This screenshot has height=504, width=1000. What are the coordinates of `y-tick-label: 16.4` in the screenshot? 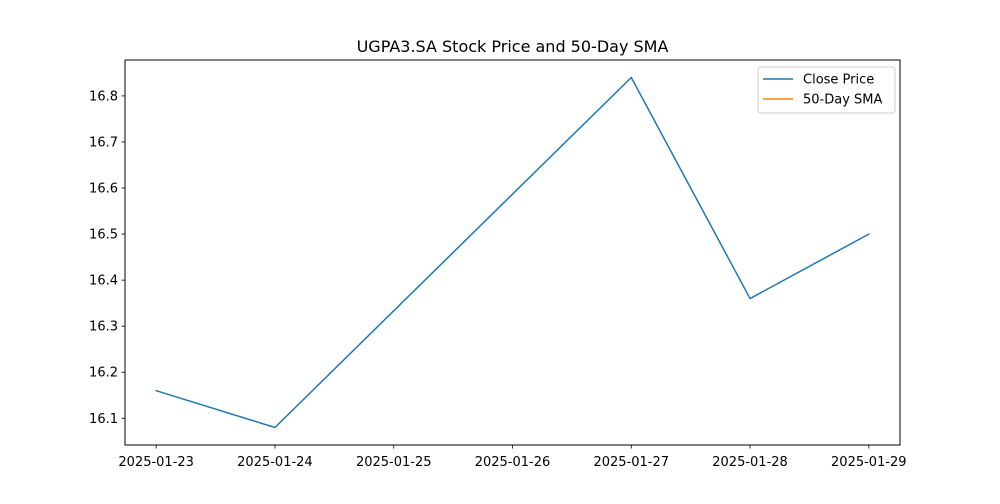 It's located at (103, 281).